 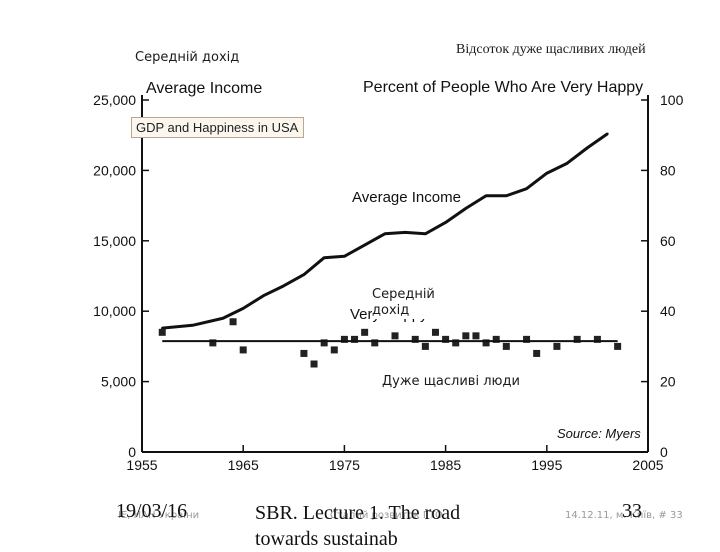 I want to click on right-axis-title: Percent of People Who Are Very Happy, so click(x=503, y=87).